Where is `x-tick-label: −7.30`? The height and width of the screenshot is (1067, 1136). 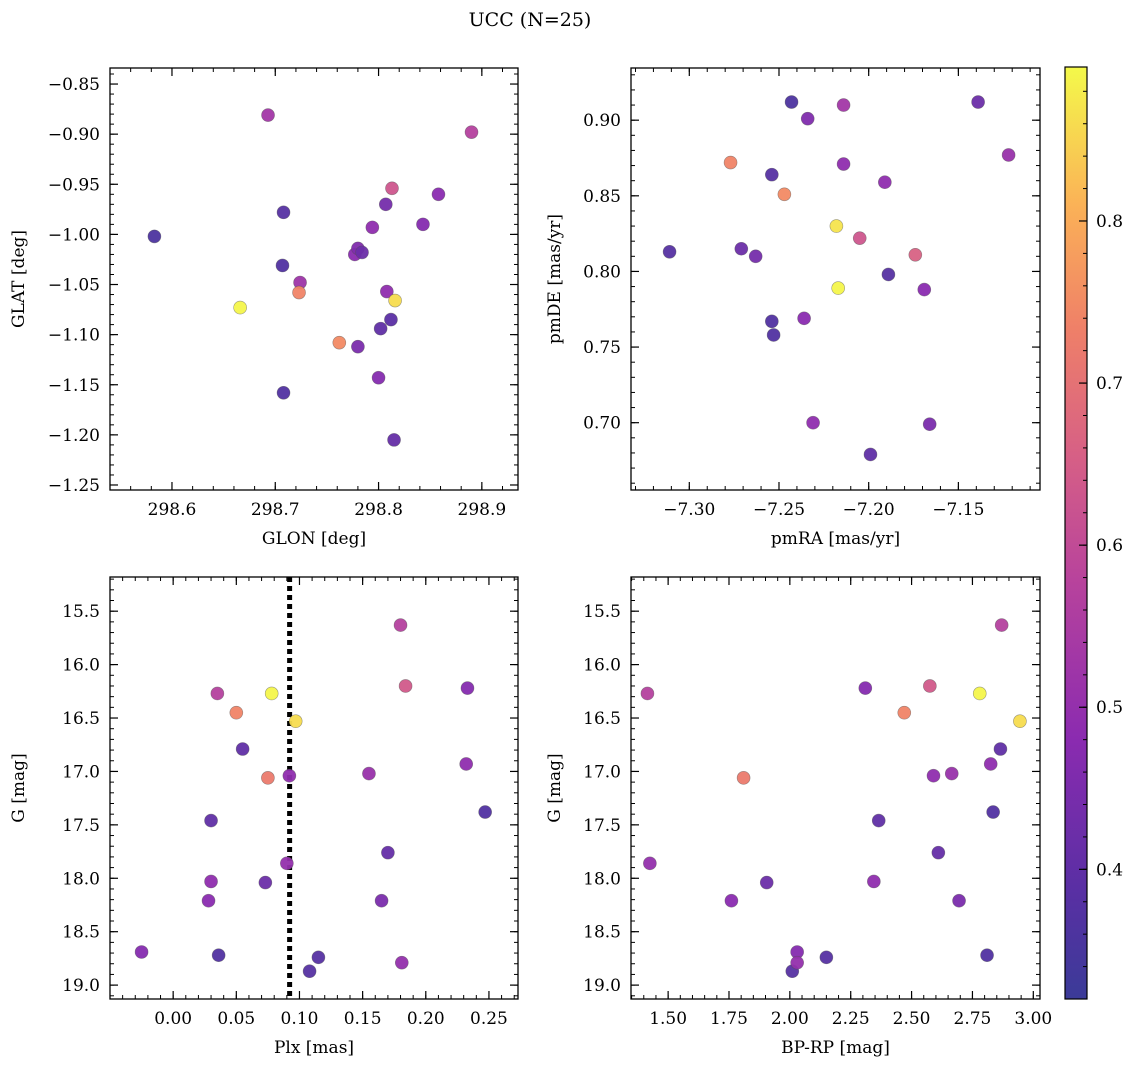 x-tick-label: −7.30 is located at coordinates (689, 510).